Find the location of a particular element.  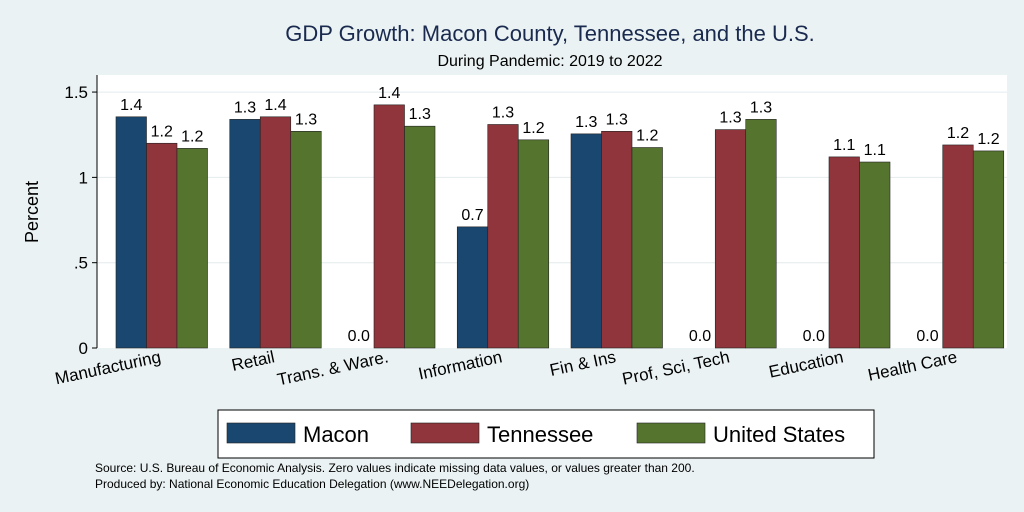

x-tick-label: Information is located at coordinates (460, 365).